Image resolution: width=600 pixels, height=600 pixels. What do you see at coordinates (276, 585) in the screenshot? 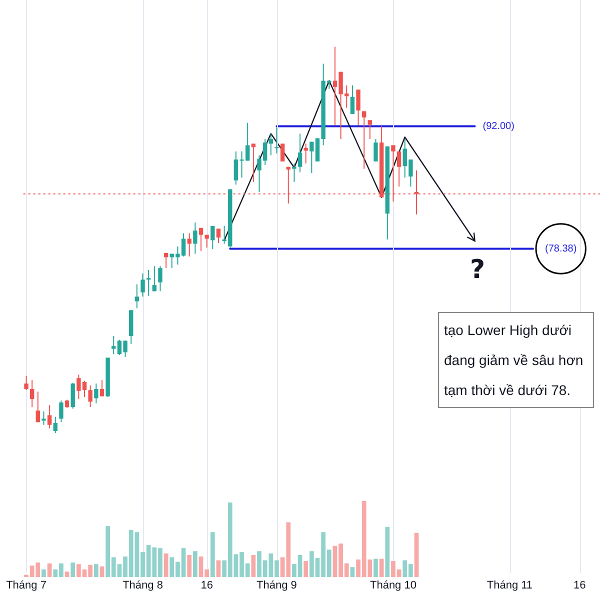
I see `x-tick-label: Tháng 9` at bounding box center [276, 585].